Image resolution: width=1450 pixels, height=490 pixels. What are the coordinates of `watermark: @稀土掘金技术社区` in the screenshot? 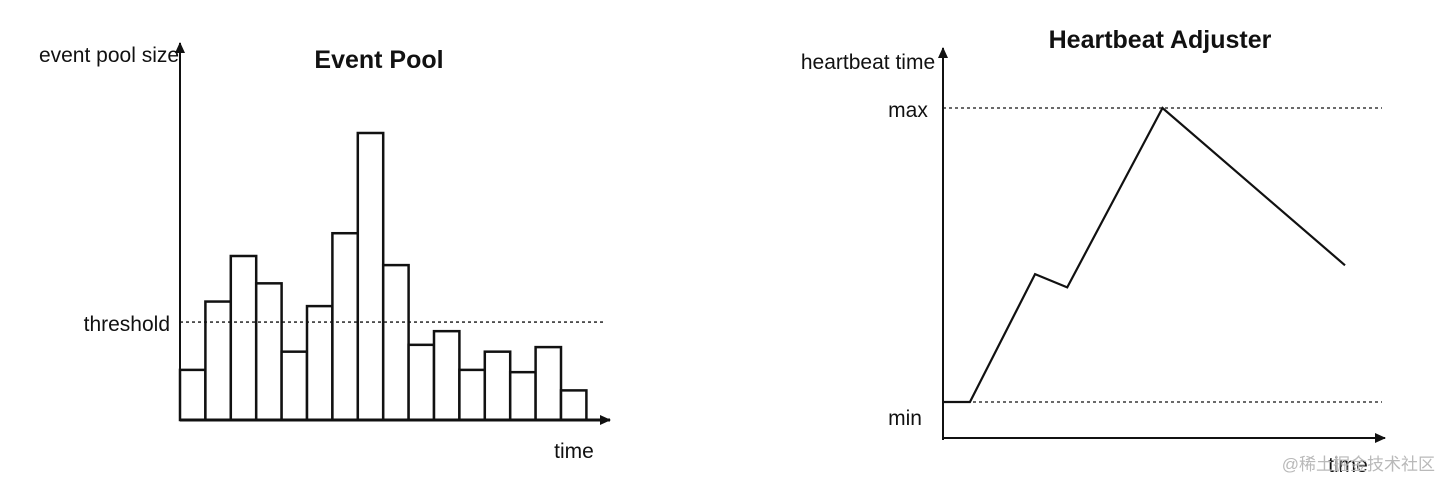 It's located at (1358, 464).